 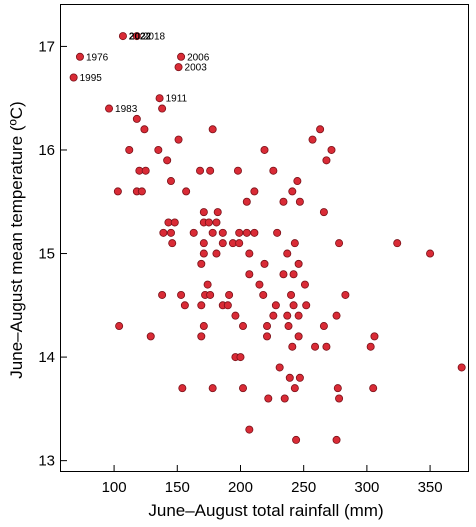 What do you see at coordinates (303, 487) in the screenshot?
I see `x-tick-label: 250` at bounding box center [303, 487].